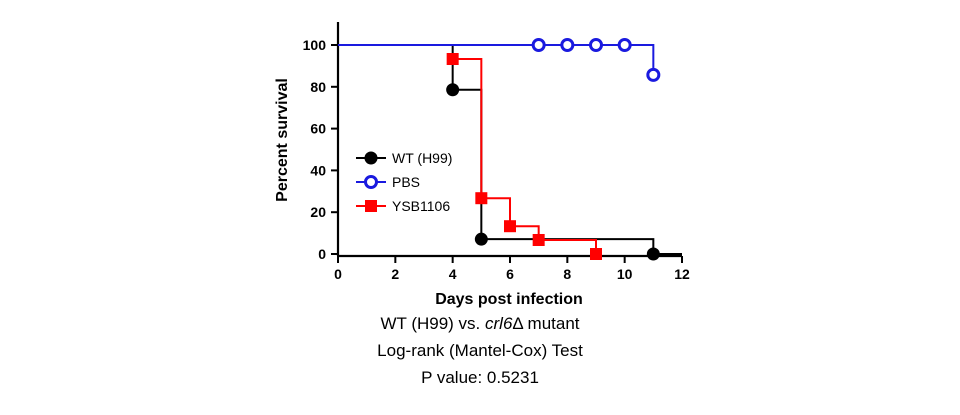 Image resolution: width=960 pixels, height=415 pixels. What do you see at coordinates (322, 254) in the screenshot?
I see `y-tick-label: 0` at bounding box center [322, 254].